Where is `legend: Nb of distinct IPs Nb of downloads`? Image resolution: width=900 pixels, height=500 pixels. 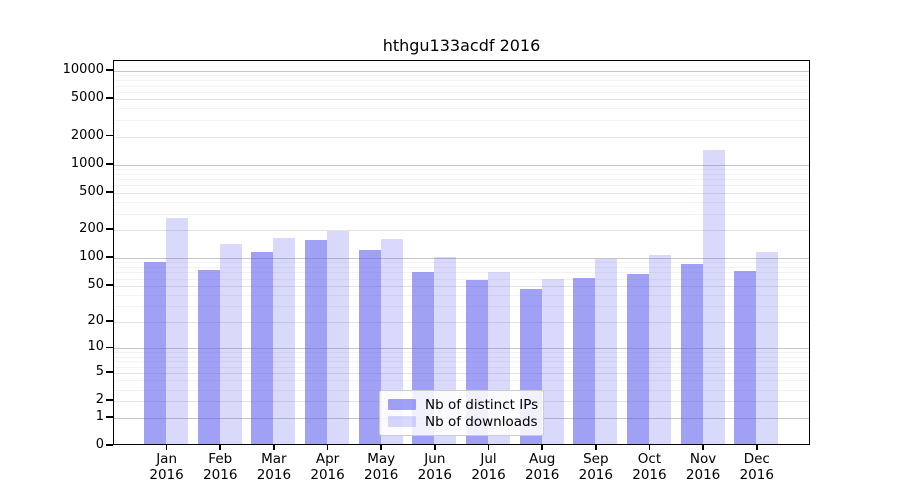 legend: Nb of distinct IPs Nb of downloads is located at coordinates (461, 413).